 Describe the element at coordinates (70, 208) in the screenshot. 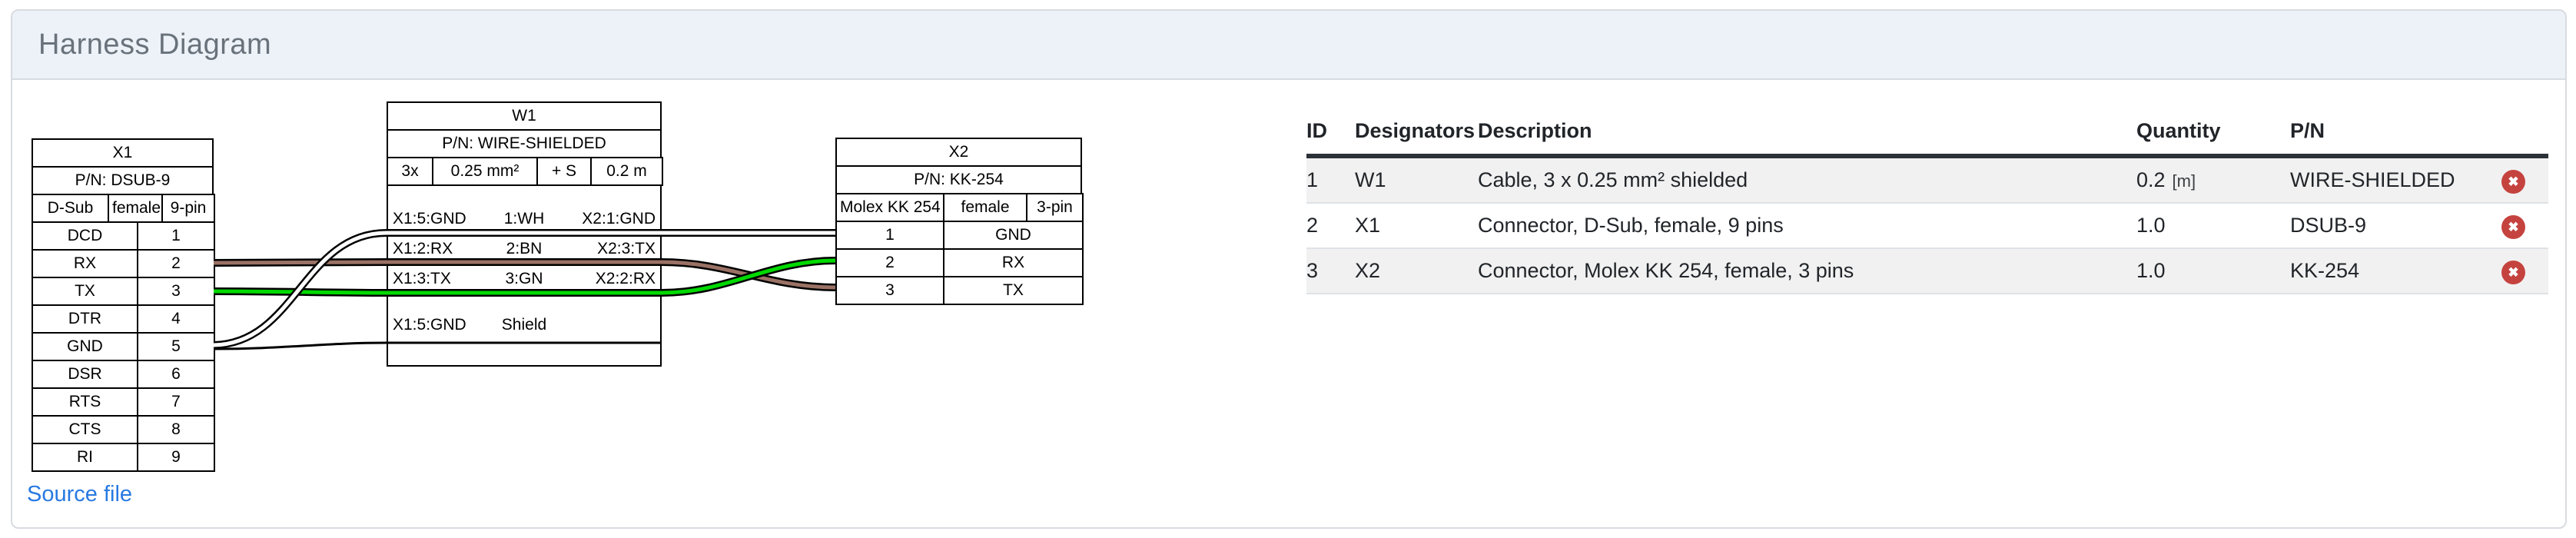

I see `x1-info-type: D-Sub` at that location.